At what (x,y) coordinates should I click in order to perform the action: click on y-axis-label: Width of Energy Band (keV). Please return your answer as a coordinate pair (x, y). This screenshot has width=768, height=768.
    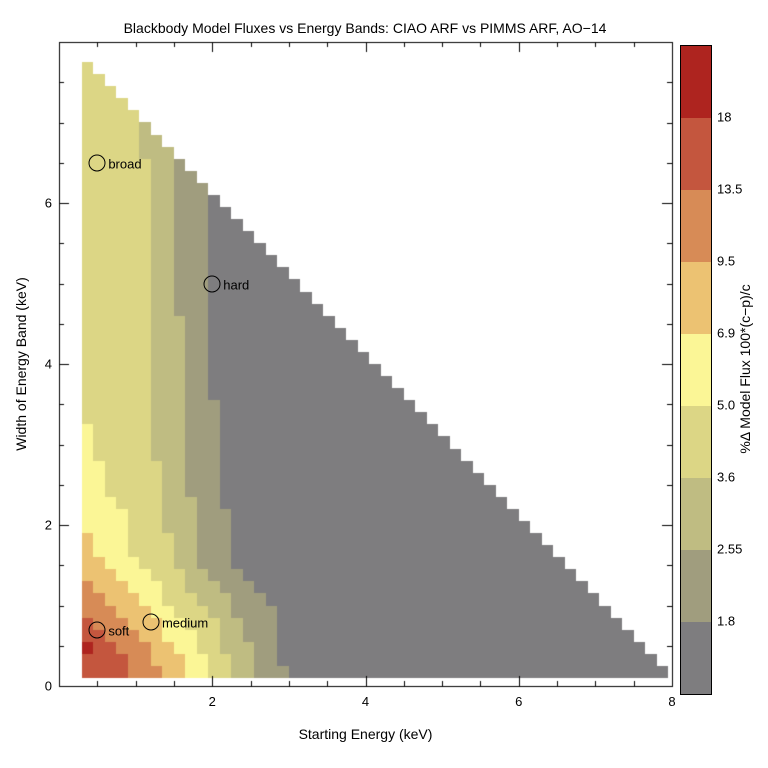
    Looking at the image, I should click on (21, 364).